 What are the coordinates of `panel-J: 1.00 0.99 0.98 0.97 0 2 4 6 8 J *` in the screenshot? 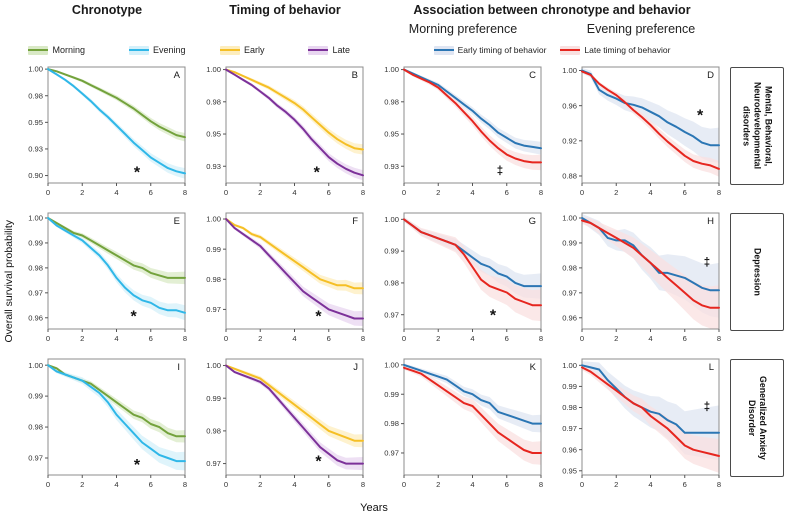 It's located at (285, 423).